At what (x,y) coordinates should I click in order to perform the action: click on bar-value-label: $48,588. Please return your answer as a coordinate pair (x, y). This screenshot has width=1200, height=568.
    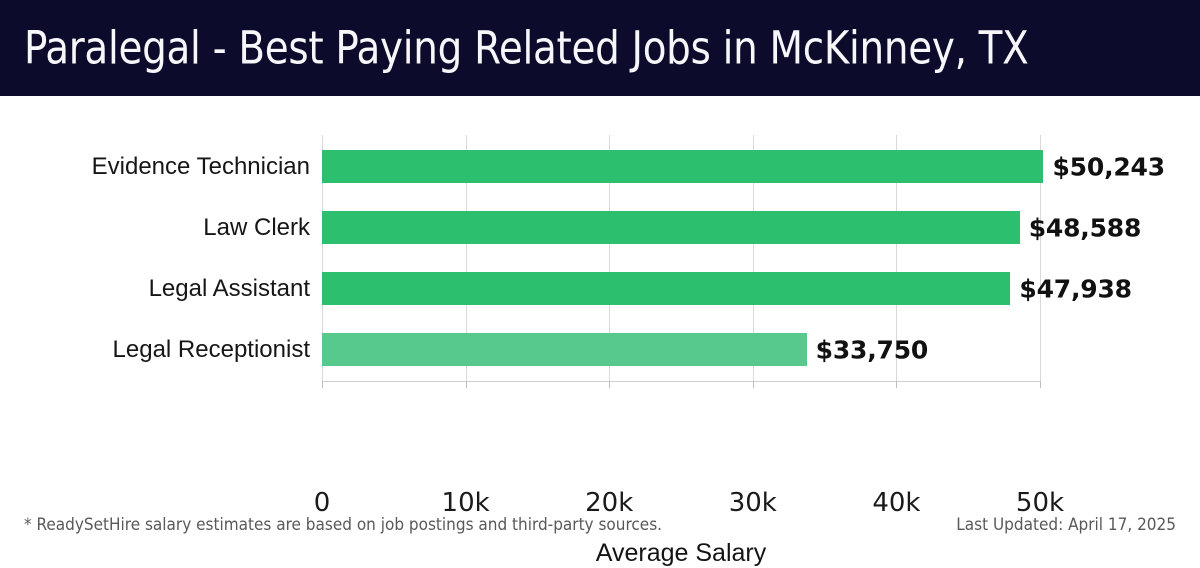
    Looking at the image, I should click on (1085, 227).